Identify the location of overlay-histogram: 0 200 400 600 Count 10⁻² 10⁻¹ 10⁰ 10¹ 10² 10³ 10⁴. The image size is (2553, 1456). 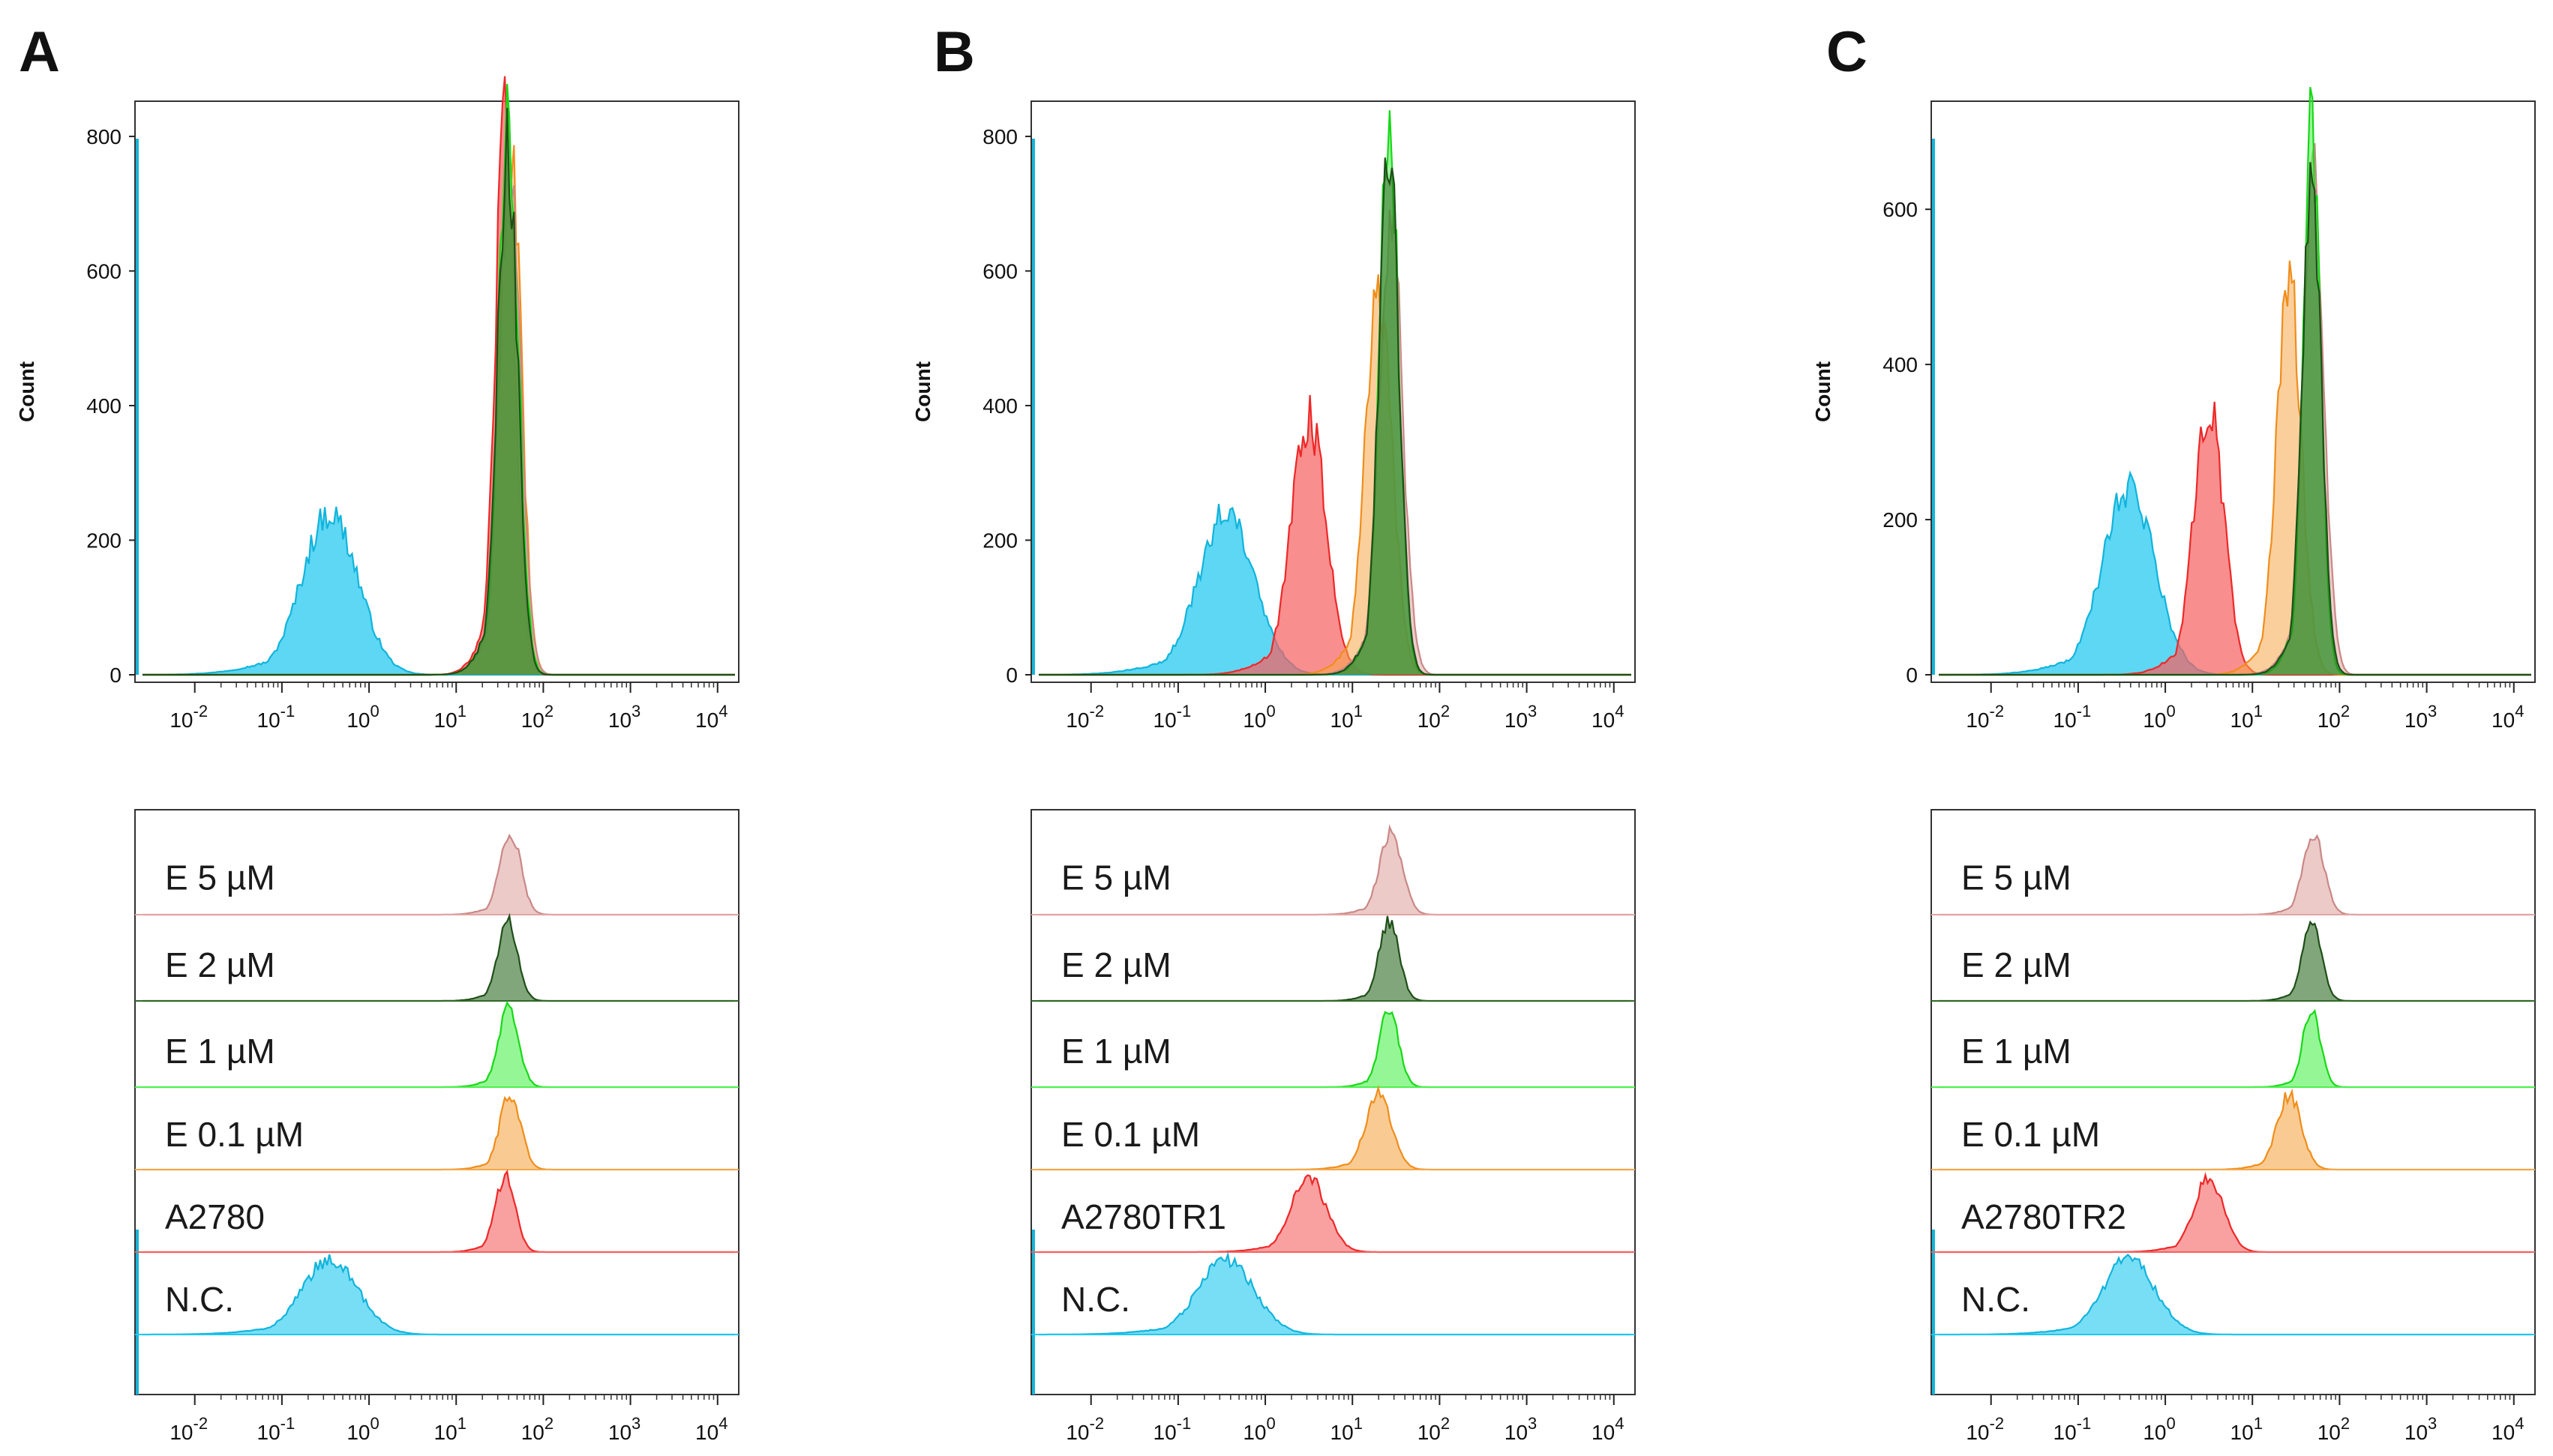
(2173, 409).